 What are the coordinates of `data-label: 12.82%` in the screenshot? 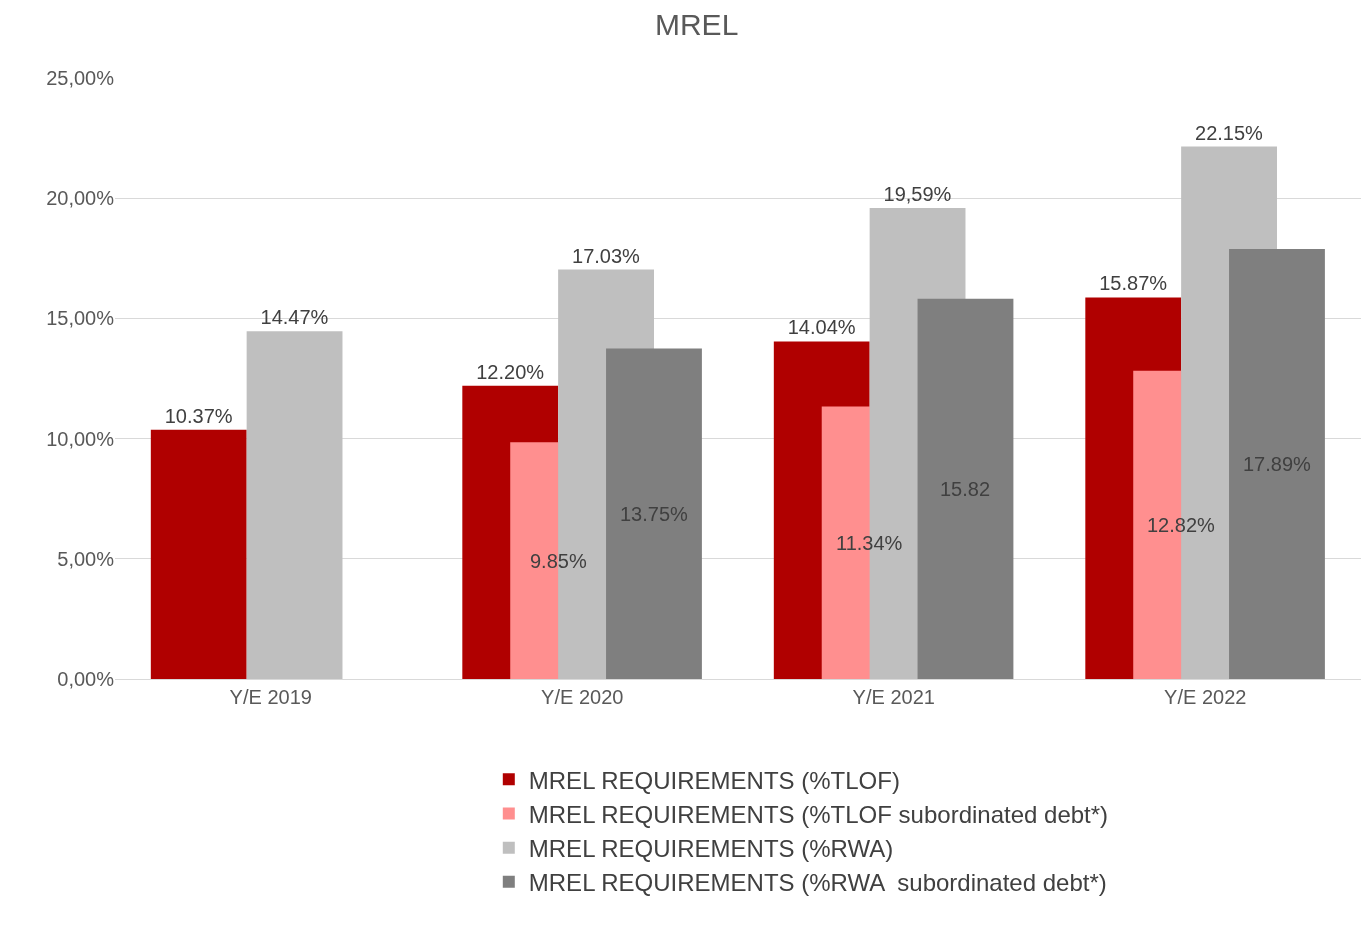 It's located at (1181, 525).